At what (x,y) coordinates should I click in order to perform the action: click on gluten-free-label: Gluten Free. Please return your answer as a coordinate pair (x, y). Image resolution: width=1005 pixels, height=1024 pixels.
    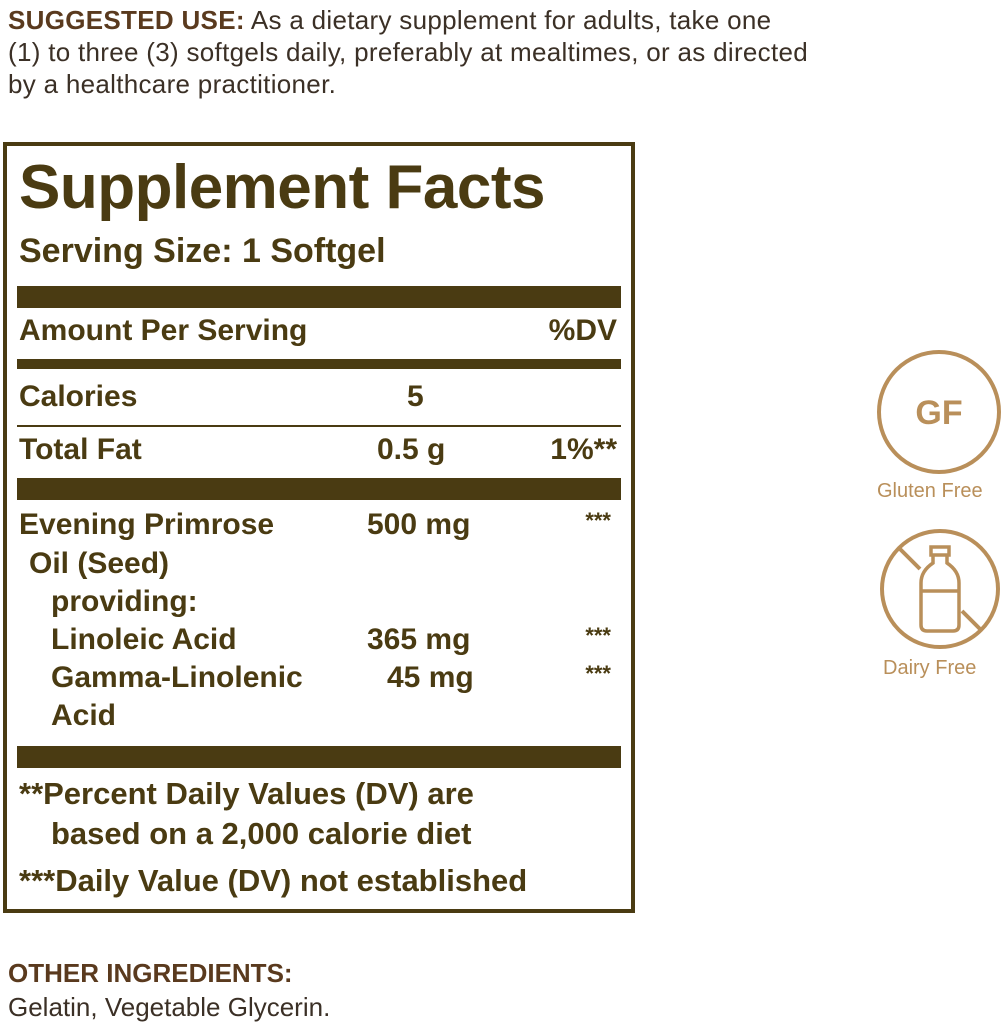
    Looking at the image, I should click on (930, 491).